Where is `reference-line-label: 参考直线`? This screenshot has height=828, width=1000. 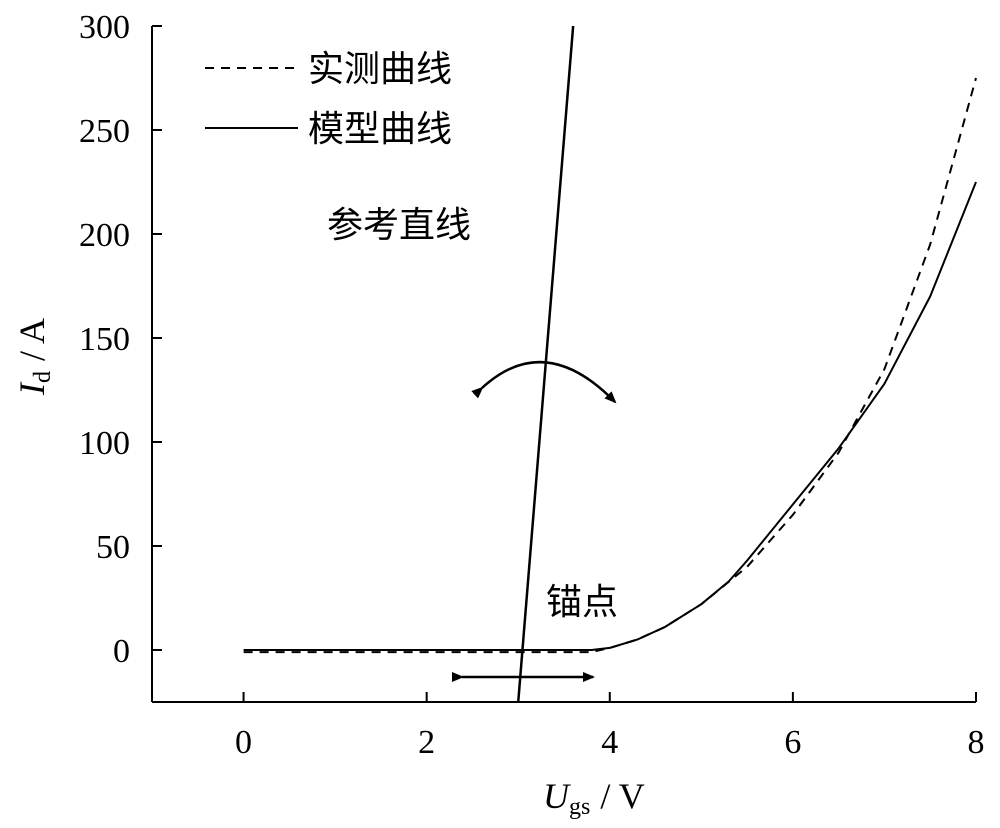 reference-line-label: 参考直线 is located at coordinates (399, 225).